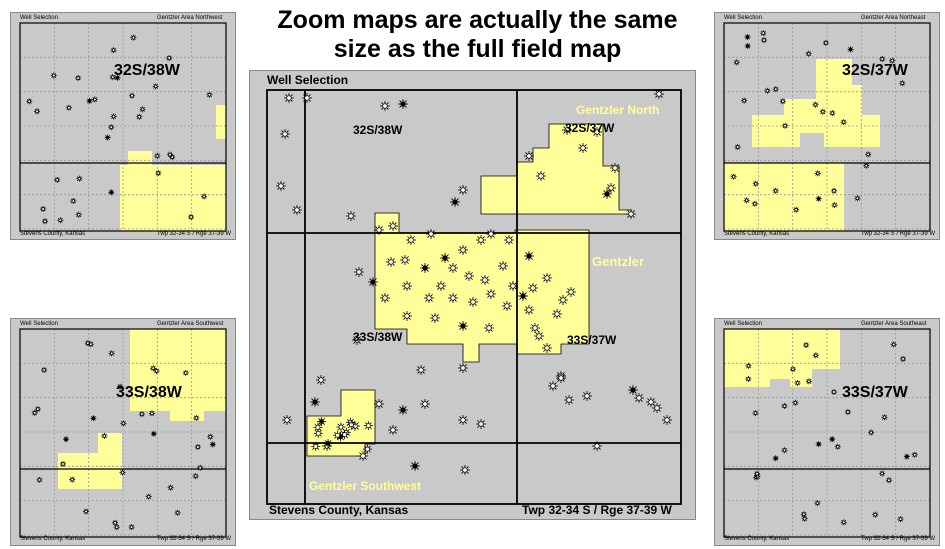  I want to click on zoom-nw-title-left: Well Selection, so click(39, 18).